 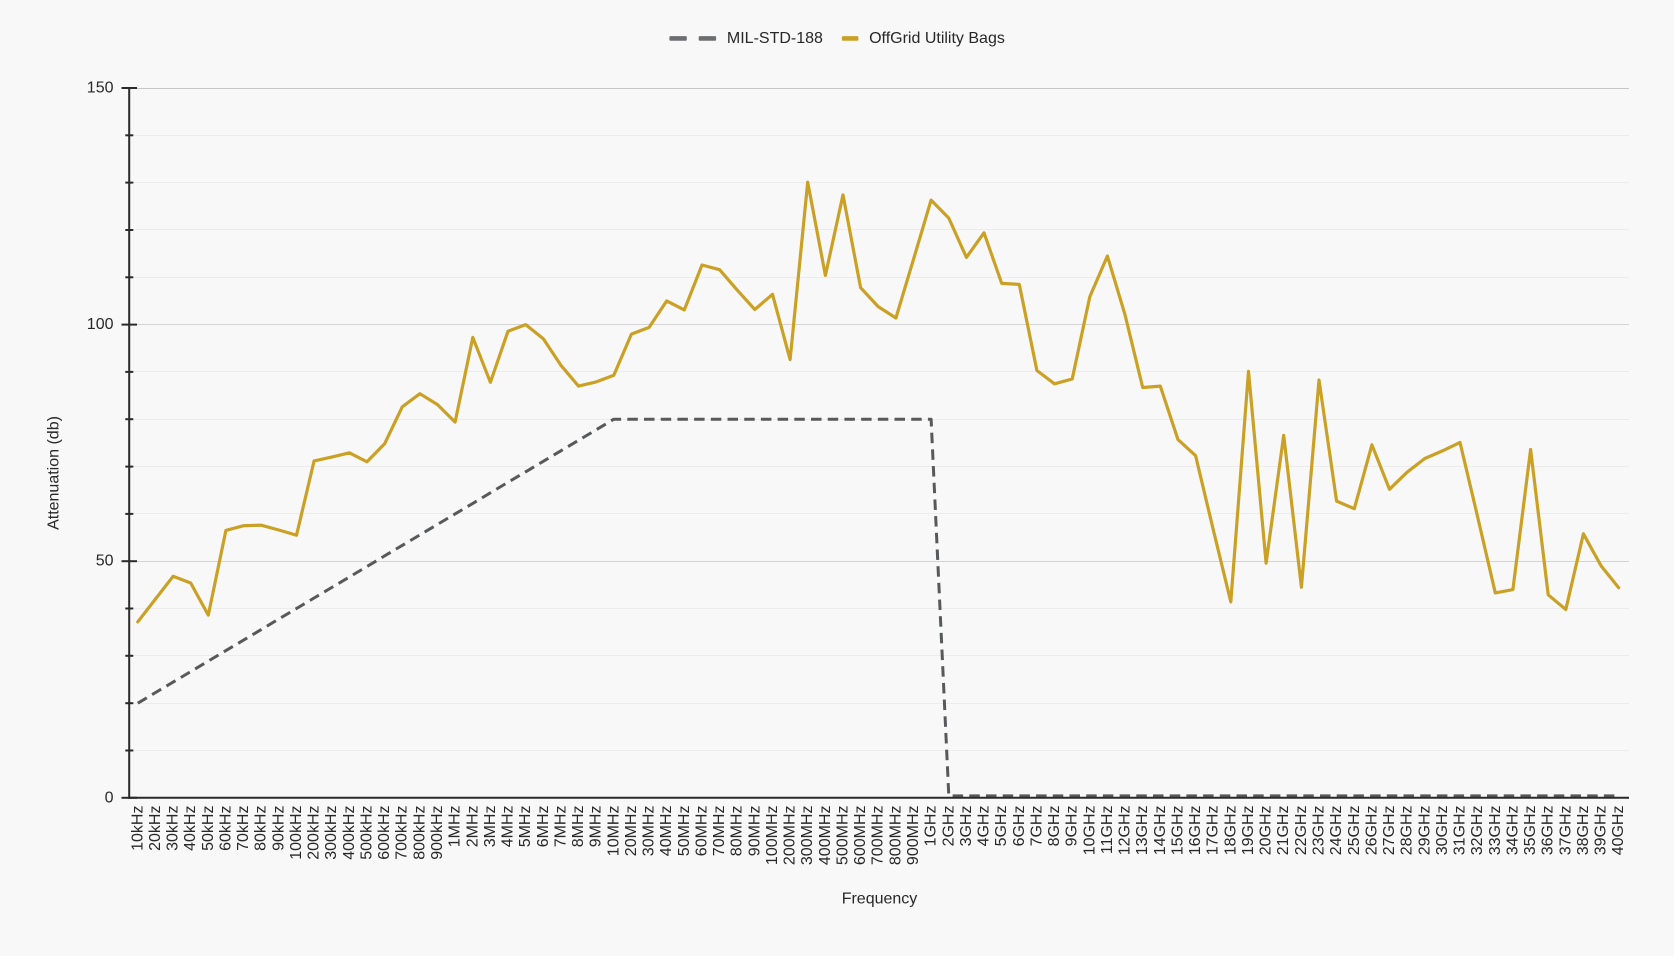 What do you see at coordinates (54, 473) in the screenshot?
I see `svg-text: Attenuation (db)` at bounding box center [54, 473].